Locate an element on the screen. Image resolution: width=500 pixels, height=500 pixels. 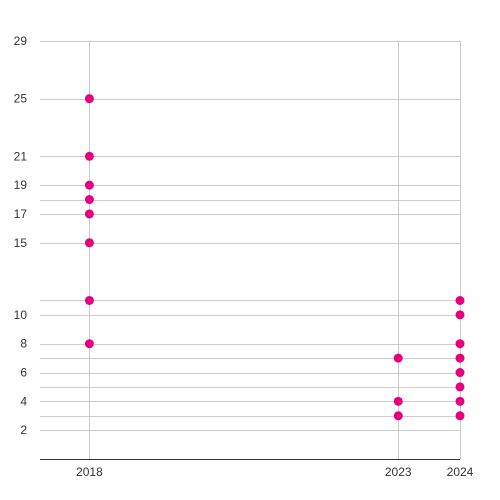
y-tick-label: 29 is located at coordinates (21, 41).